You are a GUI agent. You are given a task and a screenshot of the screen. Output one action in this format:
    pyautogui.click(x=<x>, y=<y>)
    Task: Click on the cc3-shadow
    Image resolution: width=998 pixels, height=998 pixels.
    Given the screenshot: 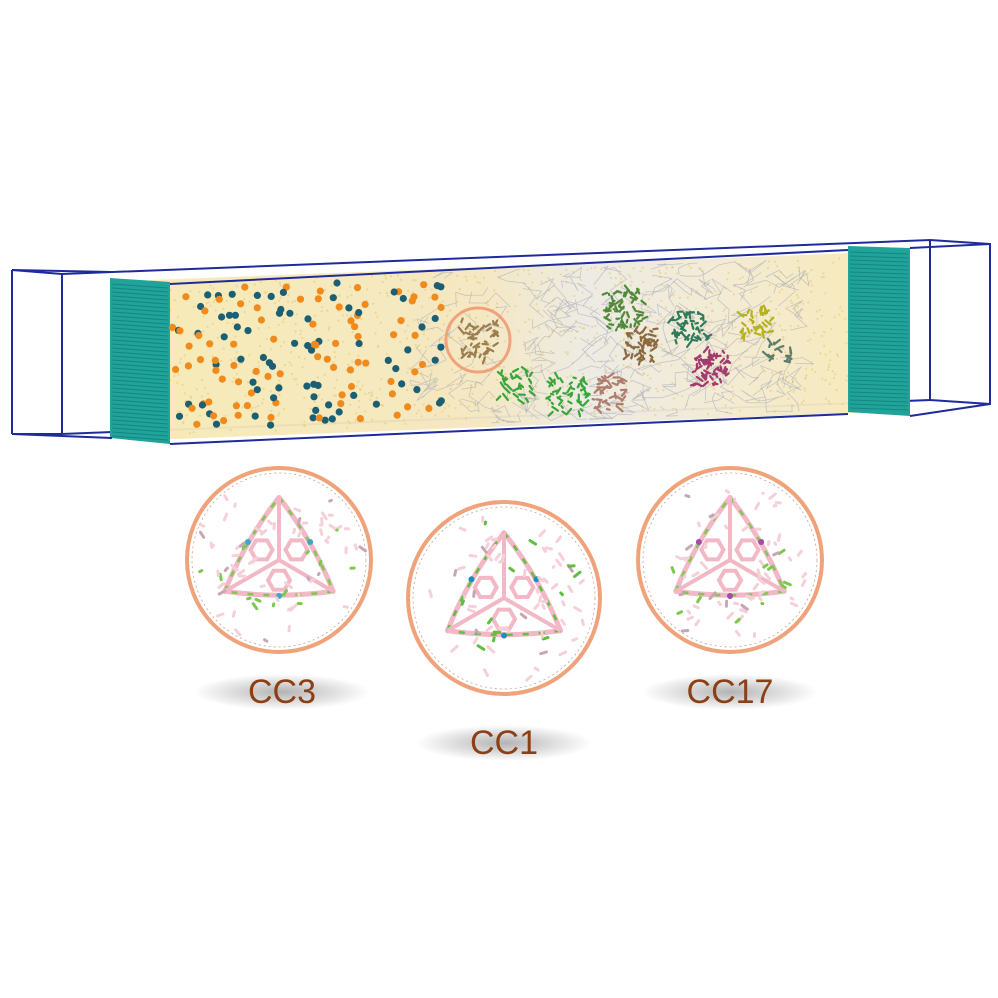 What is the action you would take?
    pyautogui.click(x=282, y=692)
    